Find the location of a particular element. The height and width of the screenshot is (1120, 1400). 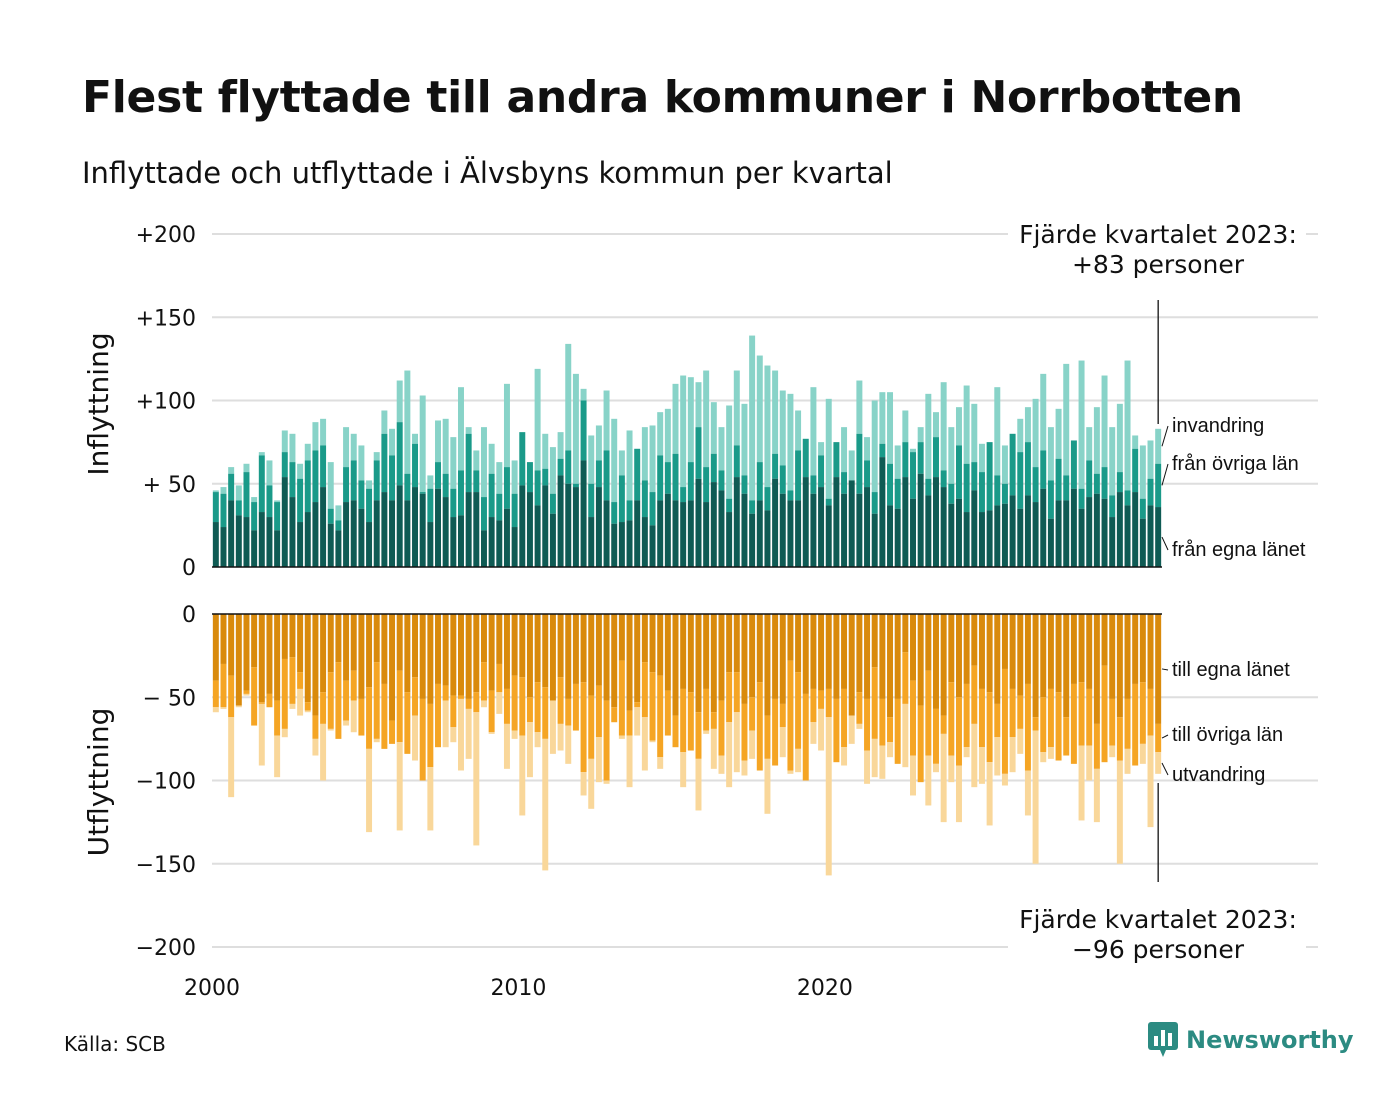

series-label-bottom: till övriga län is located at coordinates (1227, 735).